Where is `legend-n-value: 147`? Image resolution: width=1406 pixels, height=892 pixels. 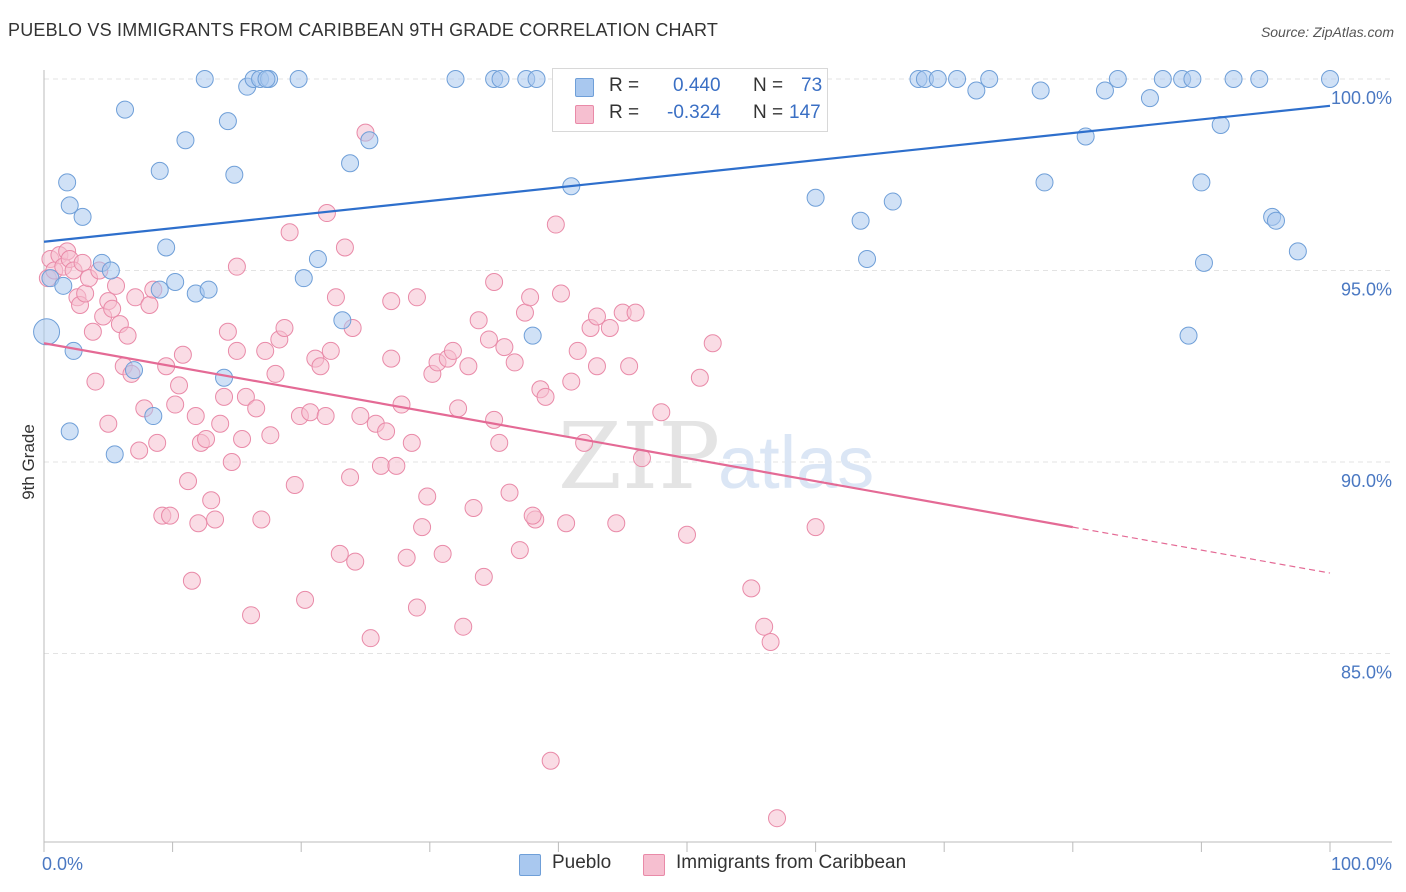
legend-n-value: 147 is located at coordinates (805, 112).